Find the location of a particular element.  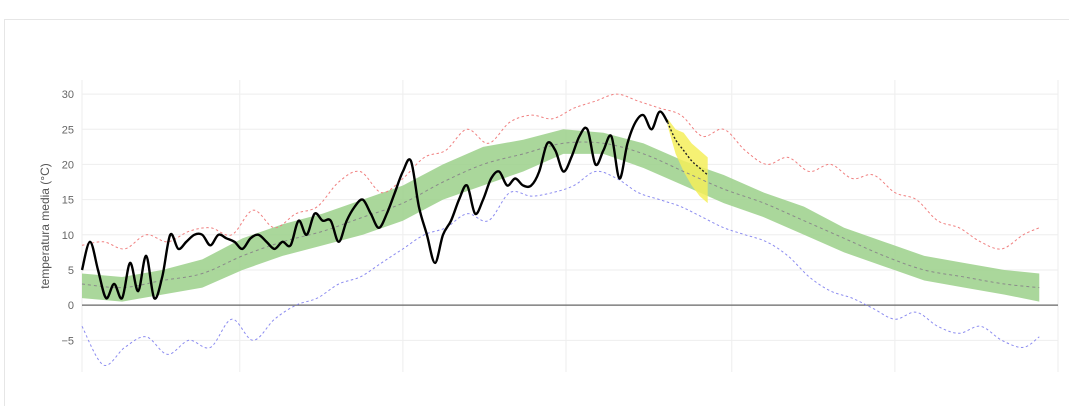

y-axis-title: temperatura media (°C) is located at coordinates (45, 226).